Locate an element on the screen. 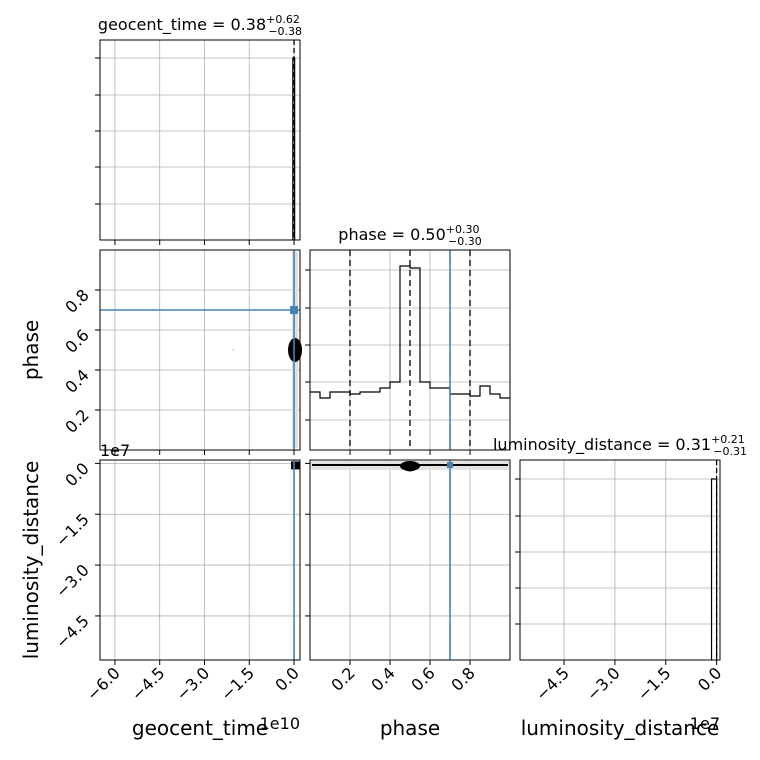 The image size is (760, 760). panel-dist-hist-frame is located at coordinates (620, 560).